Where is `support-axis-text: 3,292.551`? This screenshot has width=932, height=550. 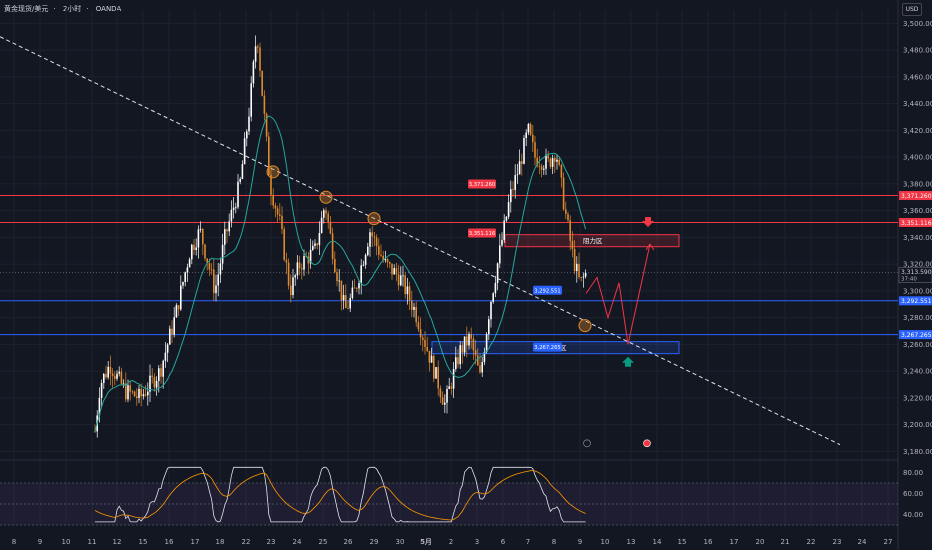
support-axis-text: 3,292.551 is located at coordinates (916, 301).